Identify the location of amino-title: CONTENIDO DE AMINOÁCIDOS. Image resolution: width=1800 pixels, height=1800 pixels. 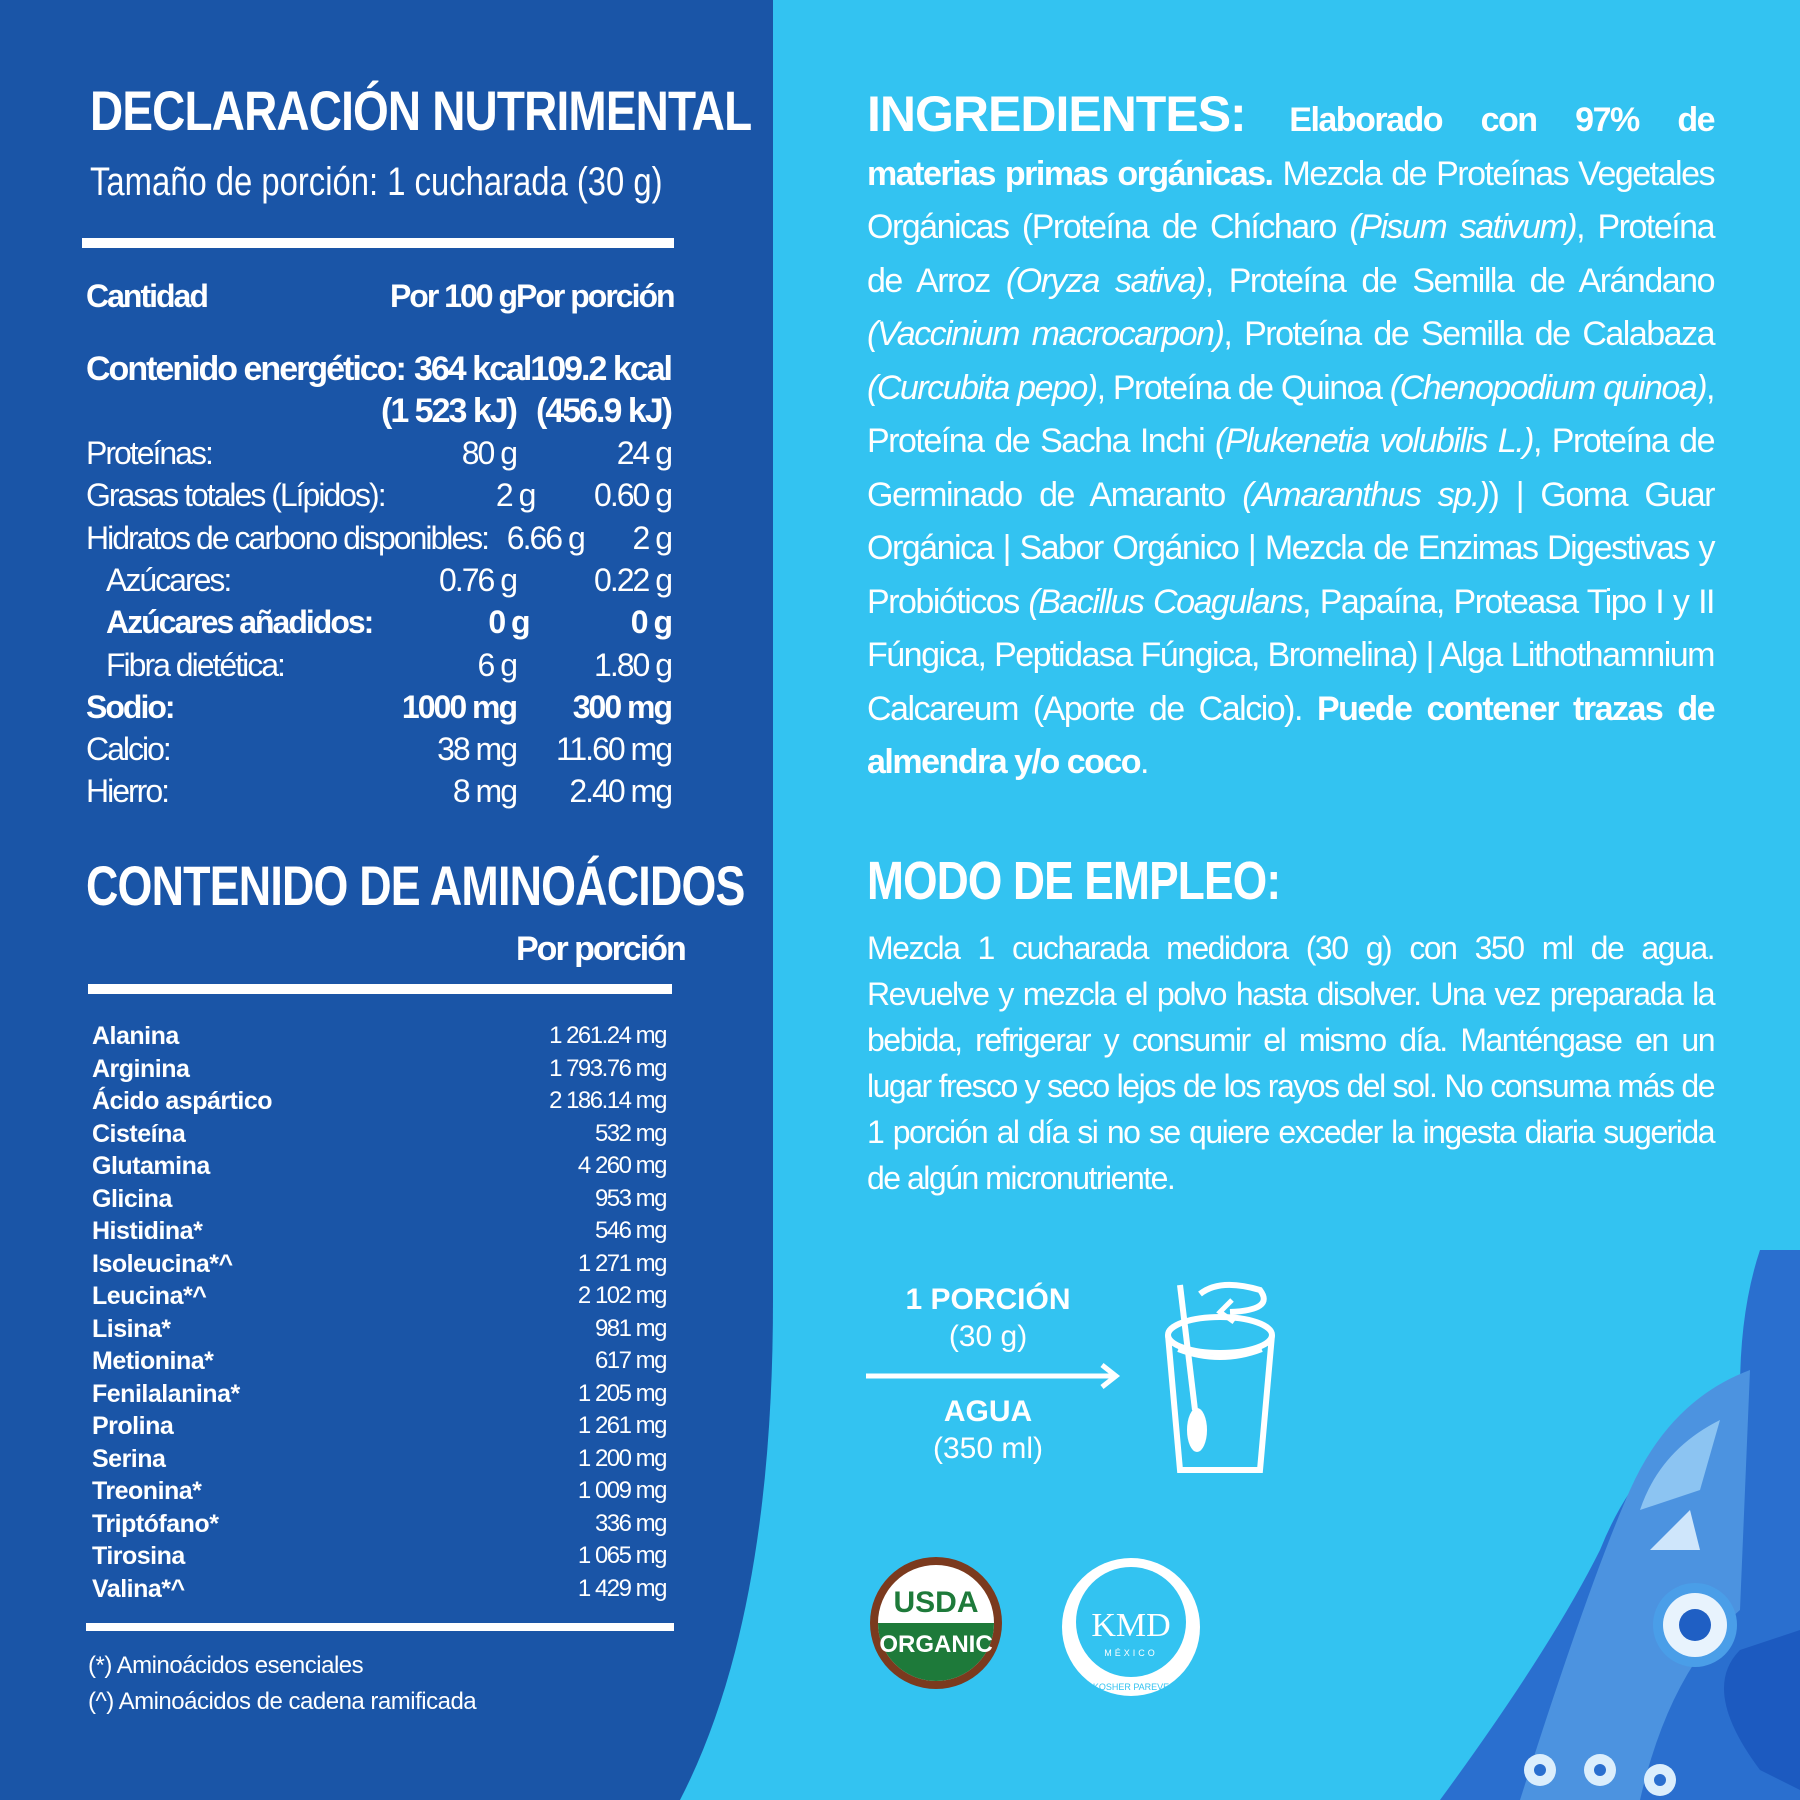
(415, 885).